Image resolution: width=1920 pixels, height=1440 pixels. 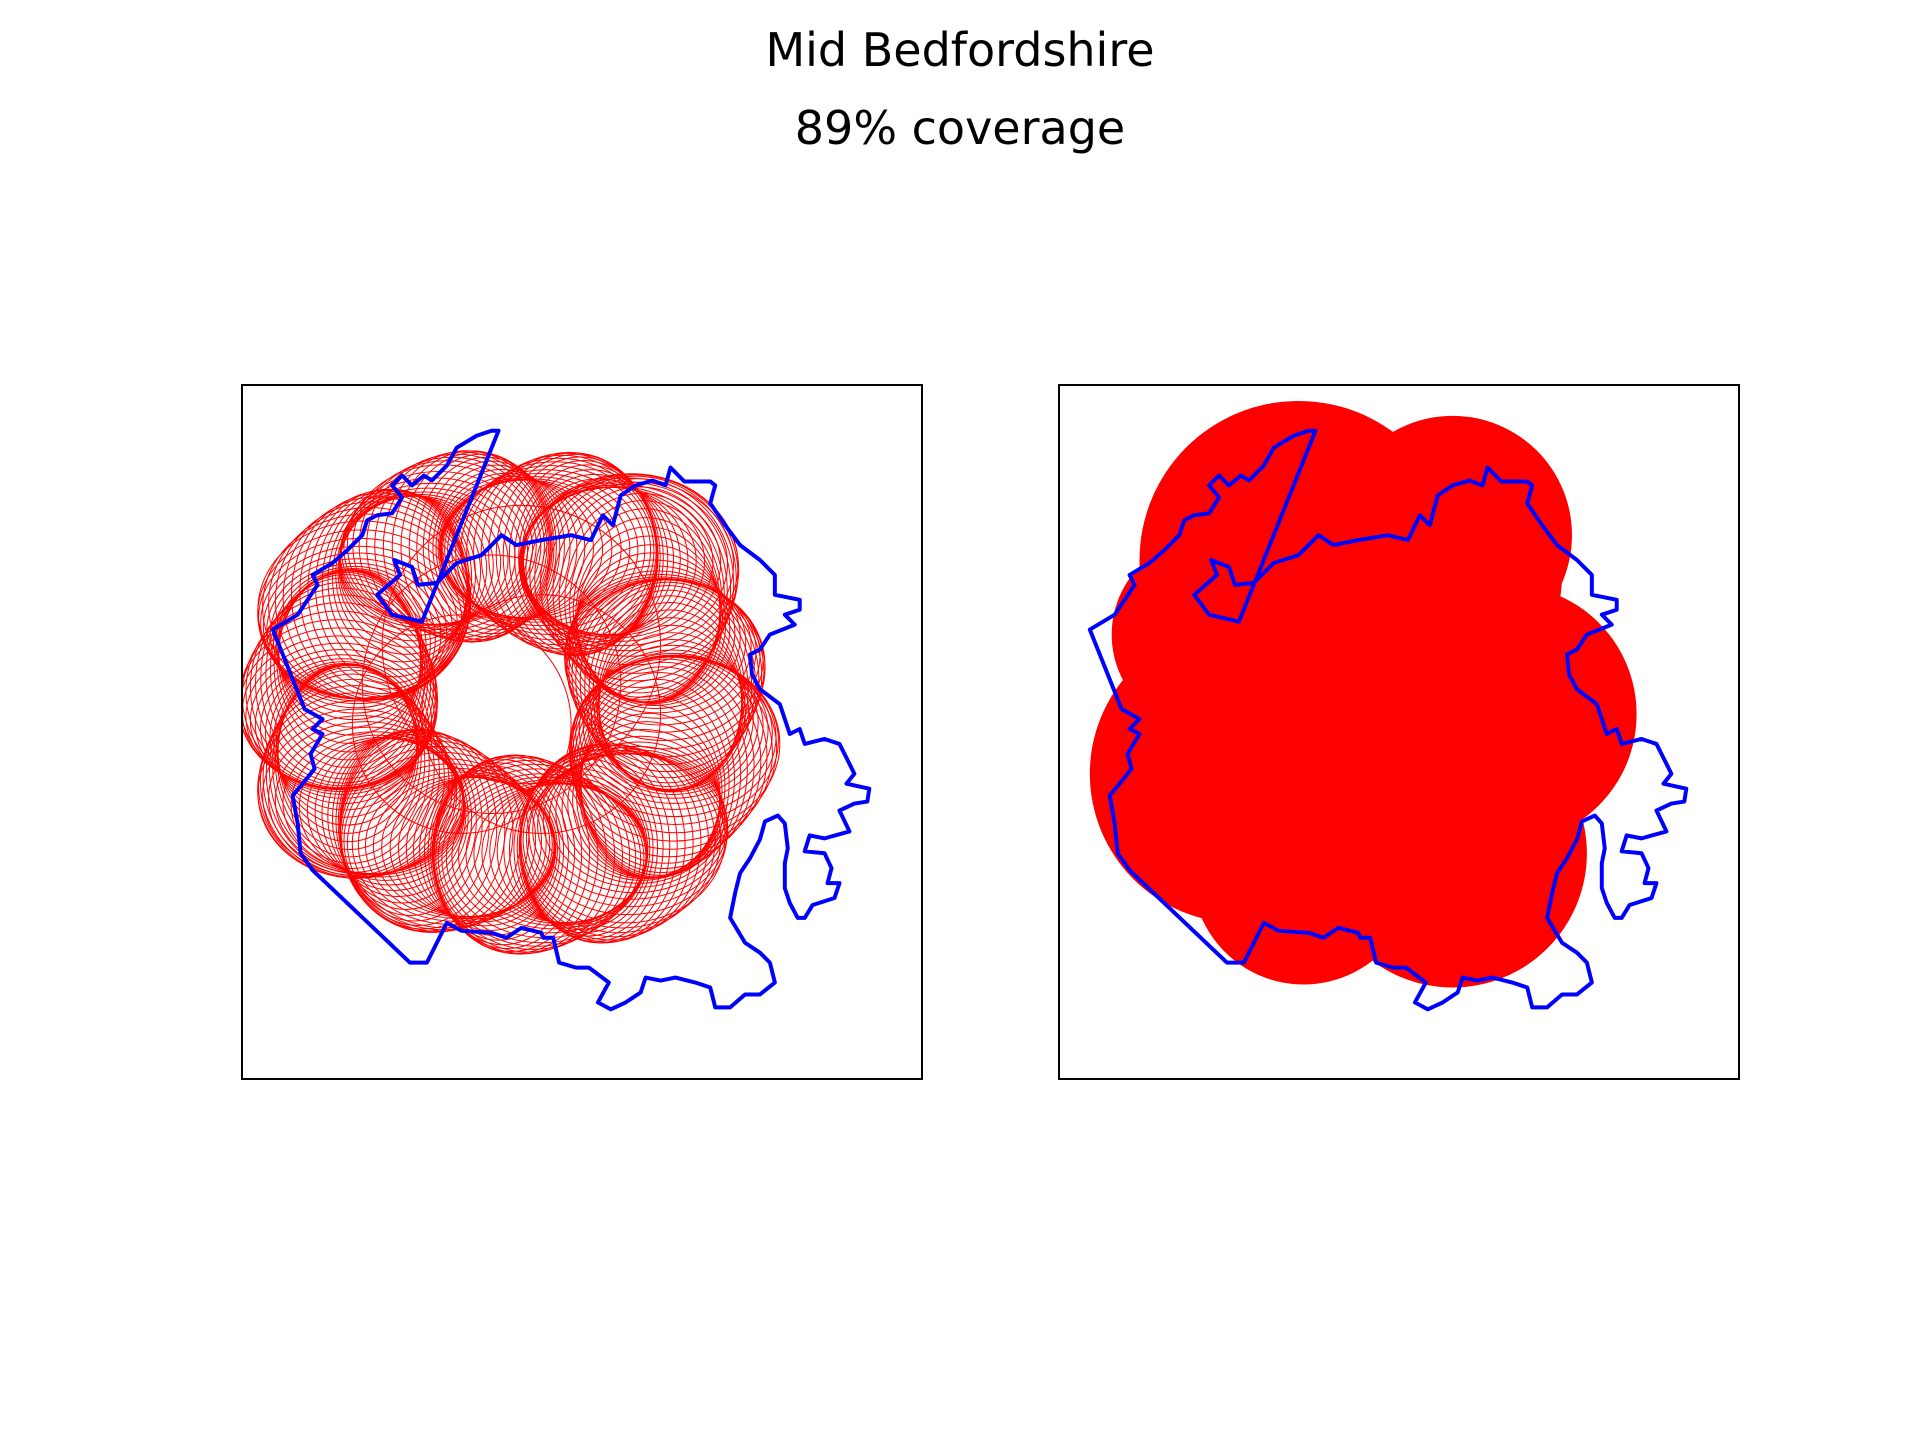 What do you see at coordinates (960, 50) in the screenshot?
I see `figure-title: Mid Bedfordshire` at bounding box center [960, 50].